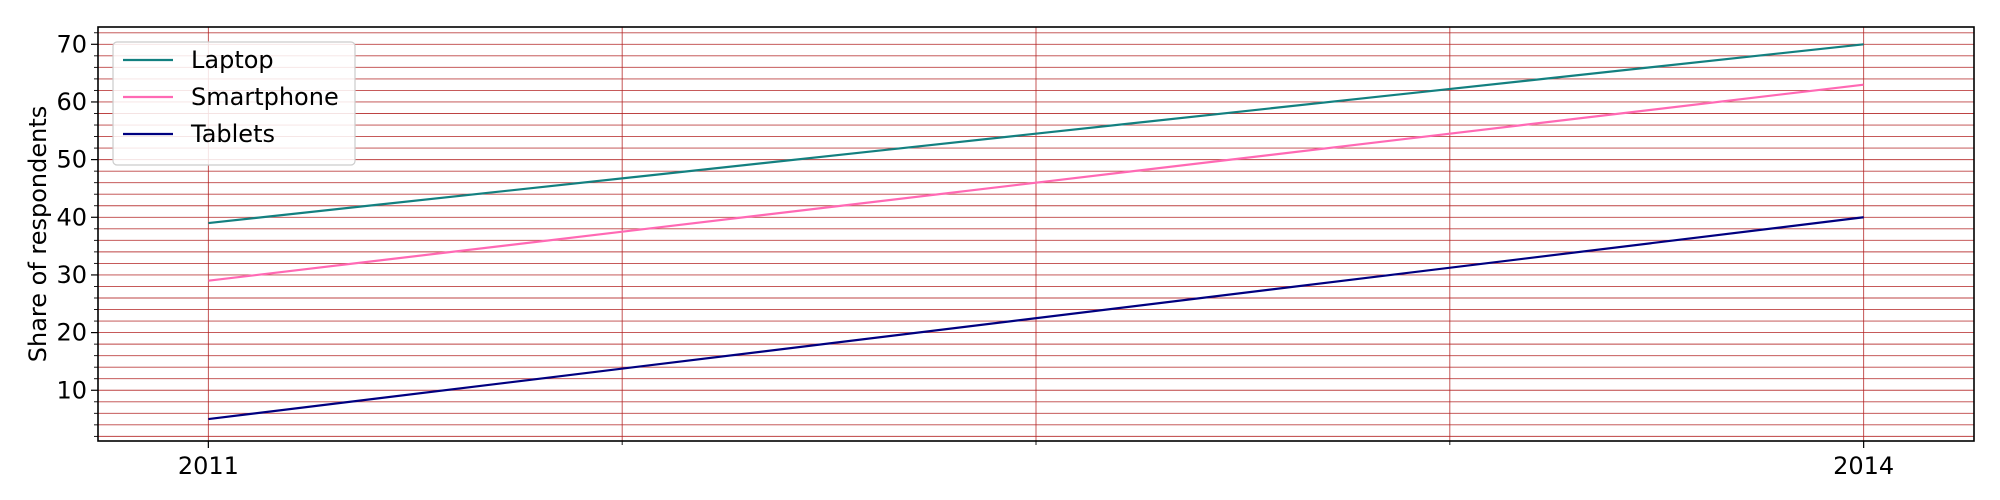 Image resolution: width=2000 pixels, height=500 pixels. Describe the element at coordinates (1863, 466) in the screenshot. I see `x-tick-label: 2014` at that location.